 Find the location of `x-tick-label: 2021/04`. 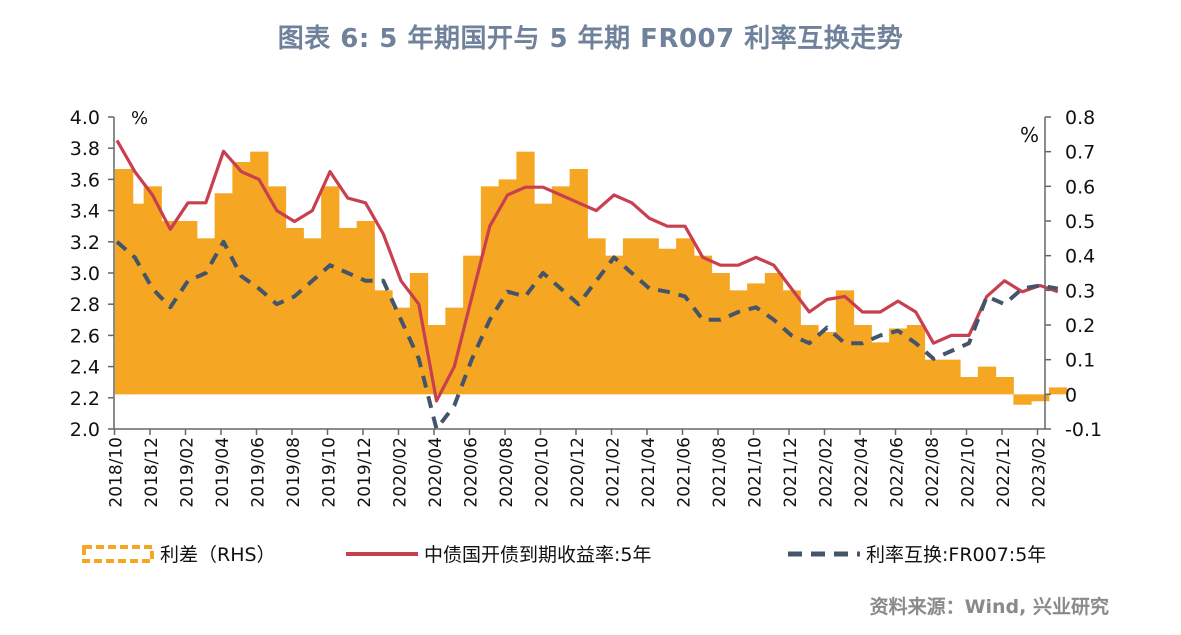

x-tick-label: 2021/04 is located at coordinates (649, 472).